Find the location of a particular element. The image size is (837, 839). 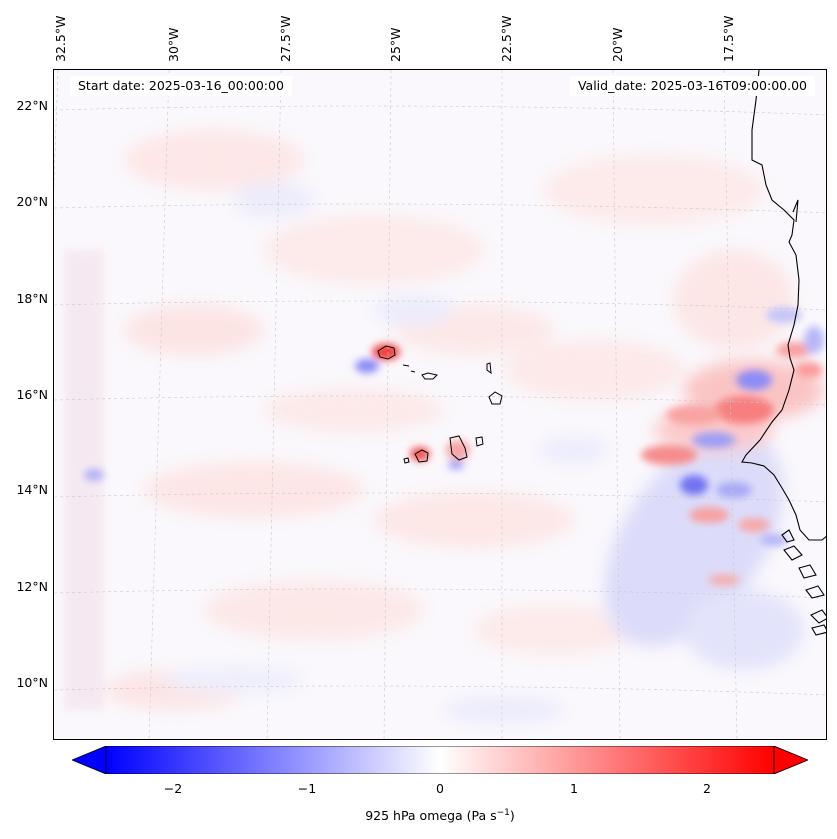

island-cells is located at coordinates (277, 412).